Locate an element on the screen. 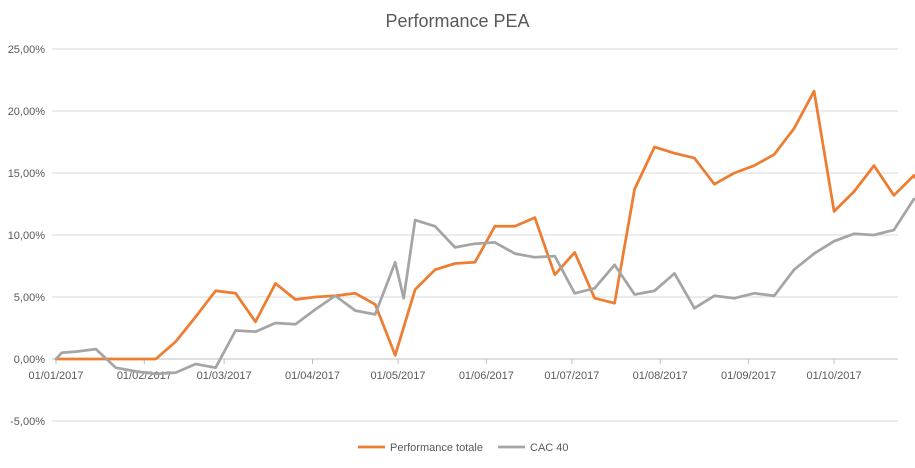 This screenshot has width=915, height=468. x-tick-label: 01/09/2017 is located at coordinates (748, 376).